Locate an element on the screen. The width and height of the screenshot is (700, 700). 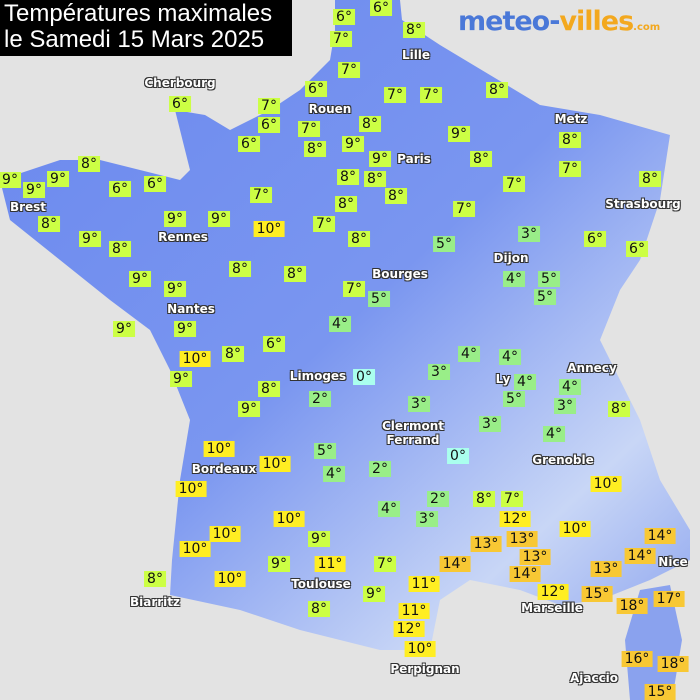
city-label: Bourges is located at coordinates (400, 274).